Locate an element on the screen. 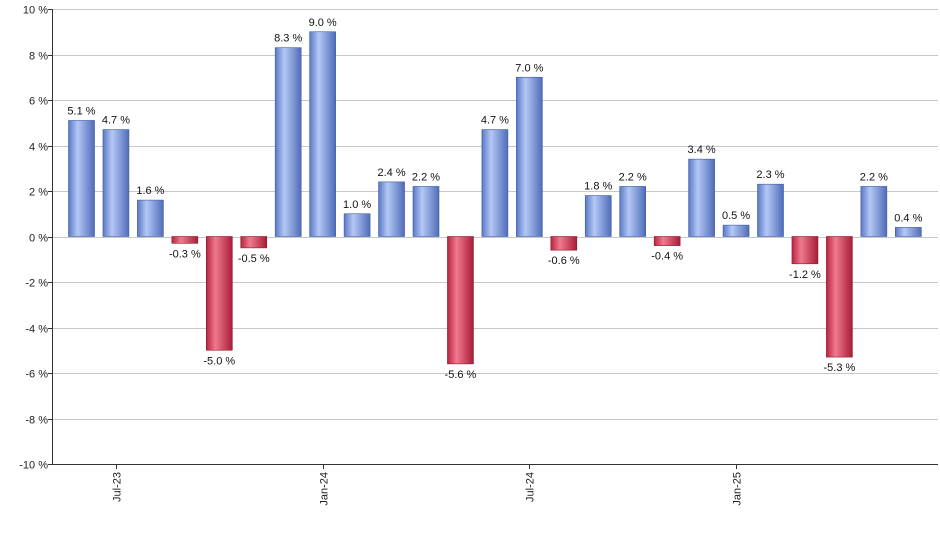 The height and width of the screenshot is (550, 940). y-axis: 10 % 8 % 6 % 4 % 2 % 0 % -2 % -4 % -6 % -8 % -10 % is located at coordinates (36, 238).